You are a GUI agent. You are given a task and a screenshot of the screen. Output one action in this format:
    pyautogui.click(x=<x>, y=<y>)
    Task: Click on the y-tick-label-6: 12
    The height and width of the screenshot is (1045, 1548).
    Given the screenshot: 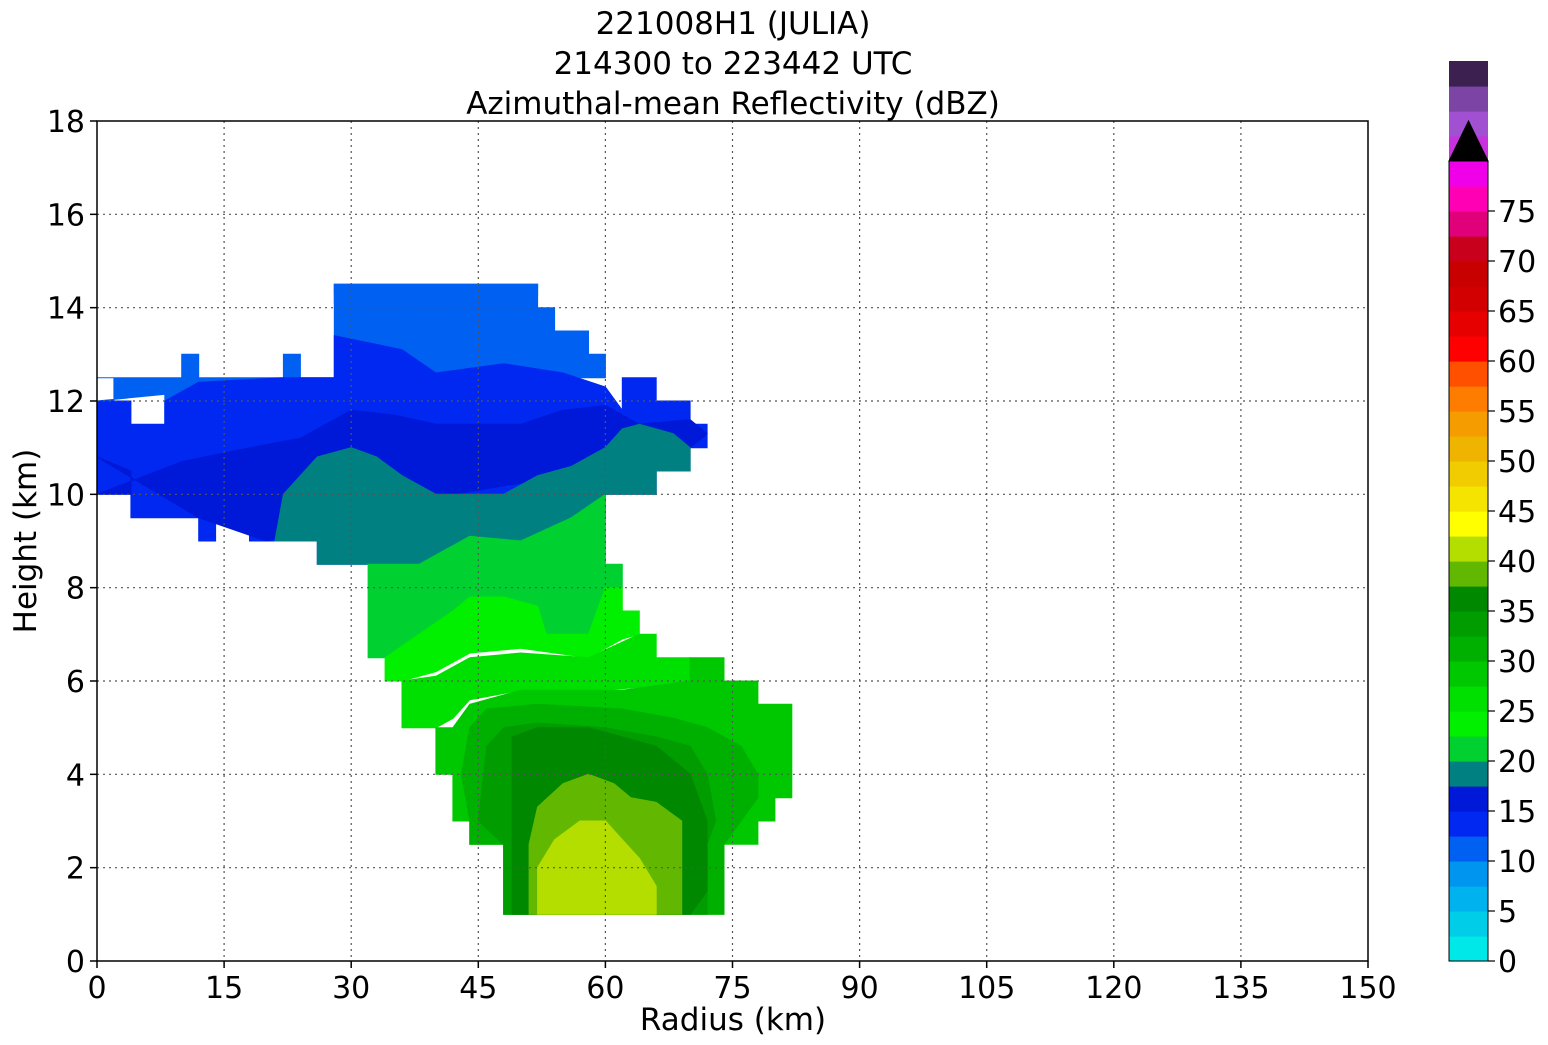 What is the action you would take?
    pyautogui.click(x=66, y=402)
    